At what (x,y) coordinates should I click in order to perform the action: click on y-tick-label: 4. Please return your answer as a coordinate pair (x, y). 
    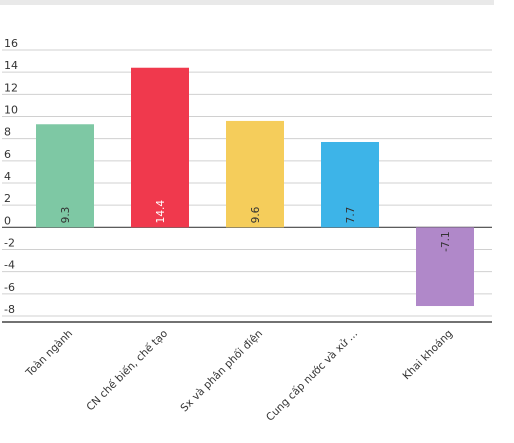
    Looking at the image, I should click on (7, 176).